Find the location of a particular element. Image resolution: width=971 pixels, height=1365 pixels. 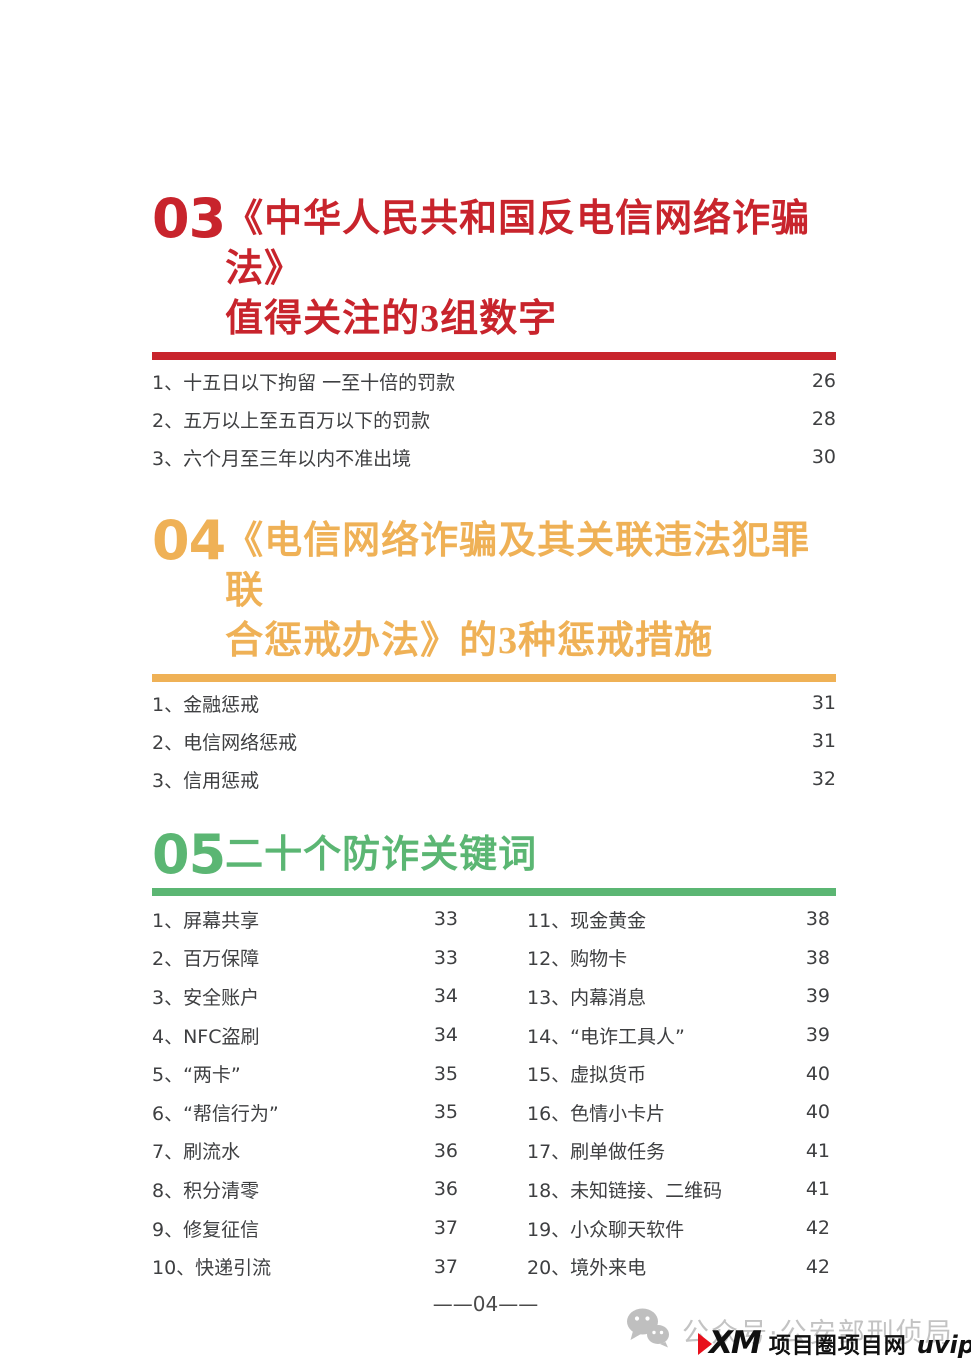

section-05-title-line1: 二十个防诈关键词 is located at coordinates (381, 855).